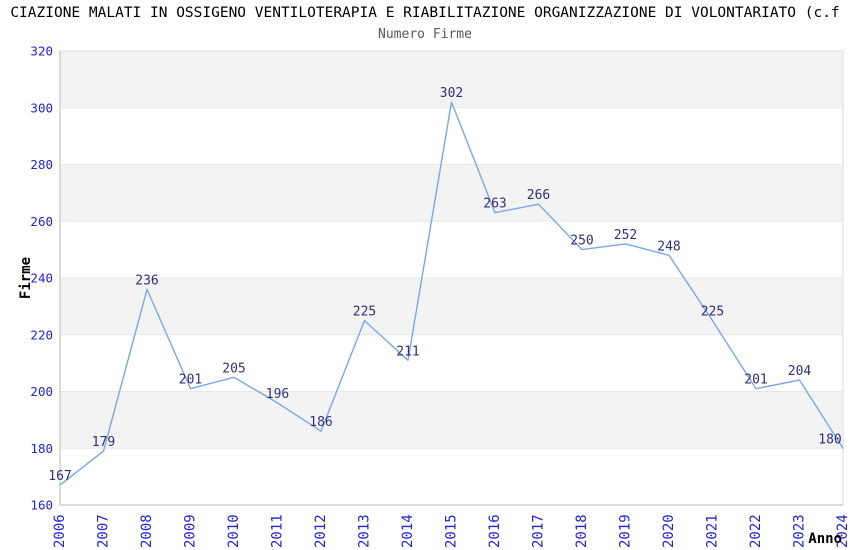 The height and width of the screenshot is (550, 850). I want to click on x-tick-label: 2012, so click(321, 531).